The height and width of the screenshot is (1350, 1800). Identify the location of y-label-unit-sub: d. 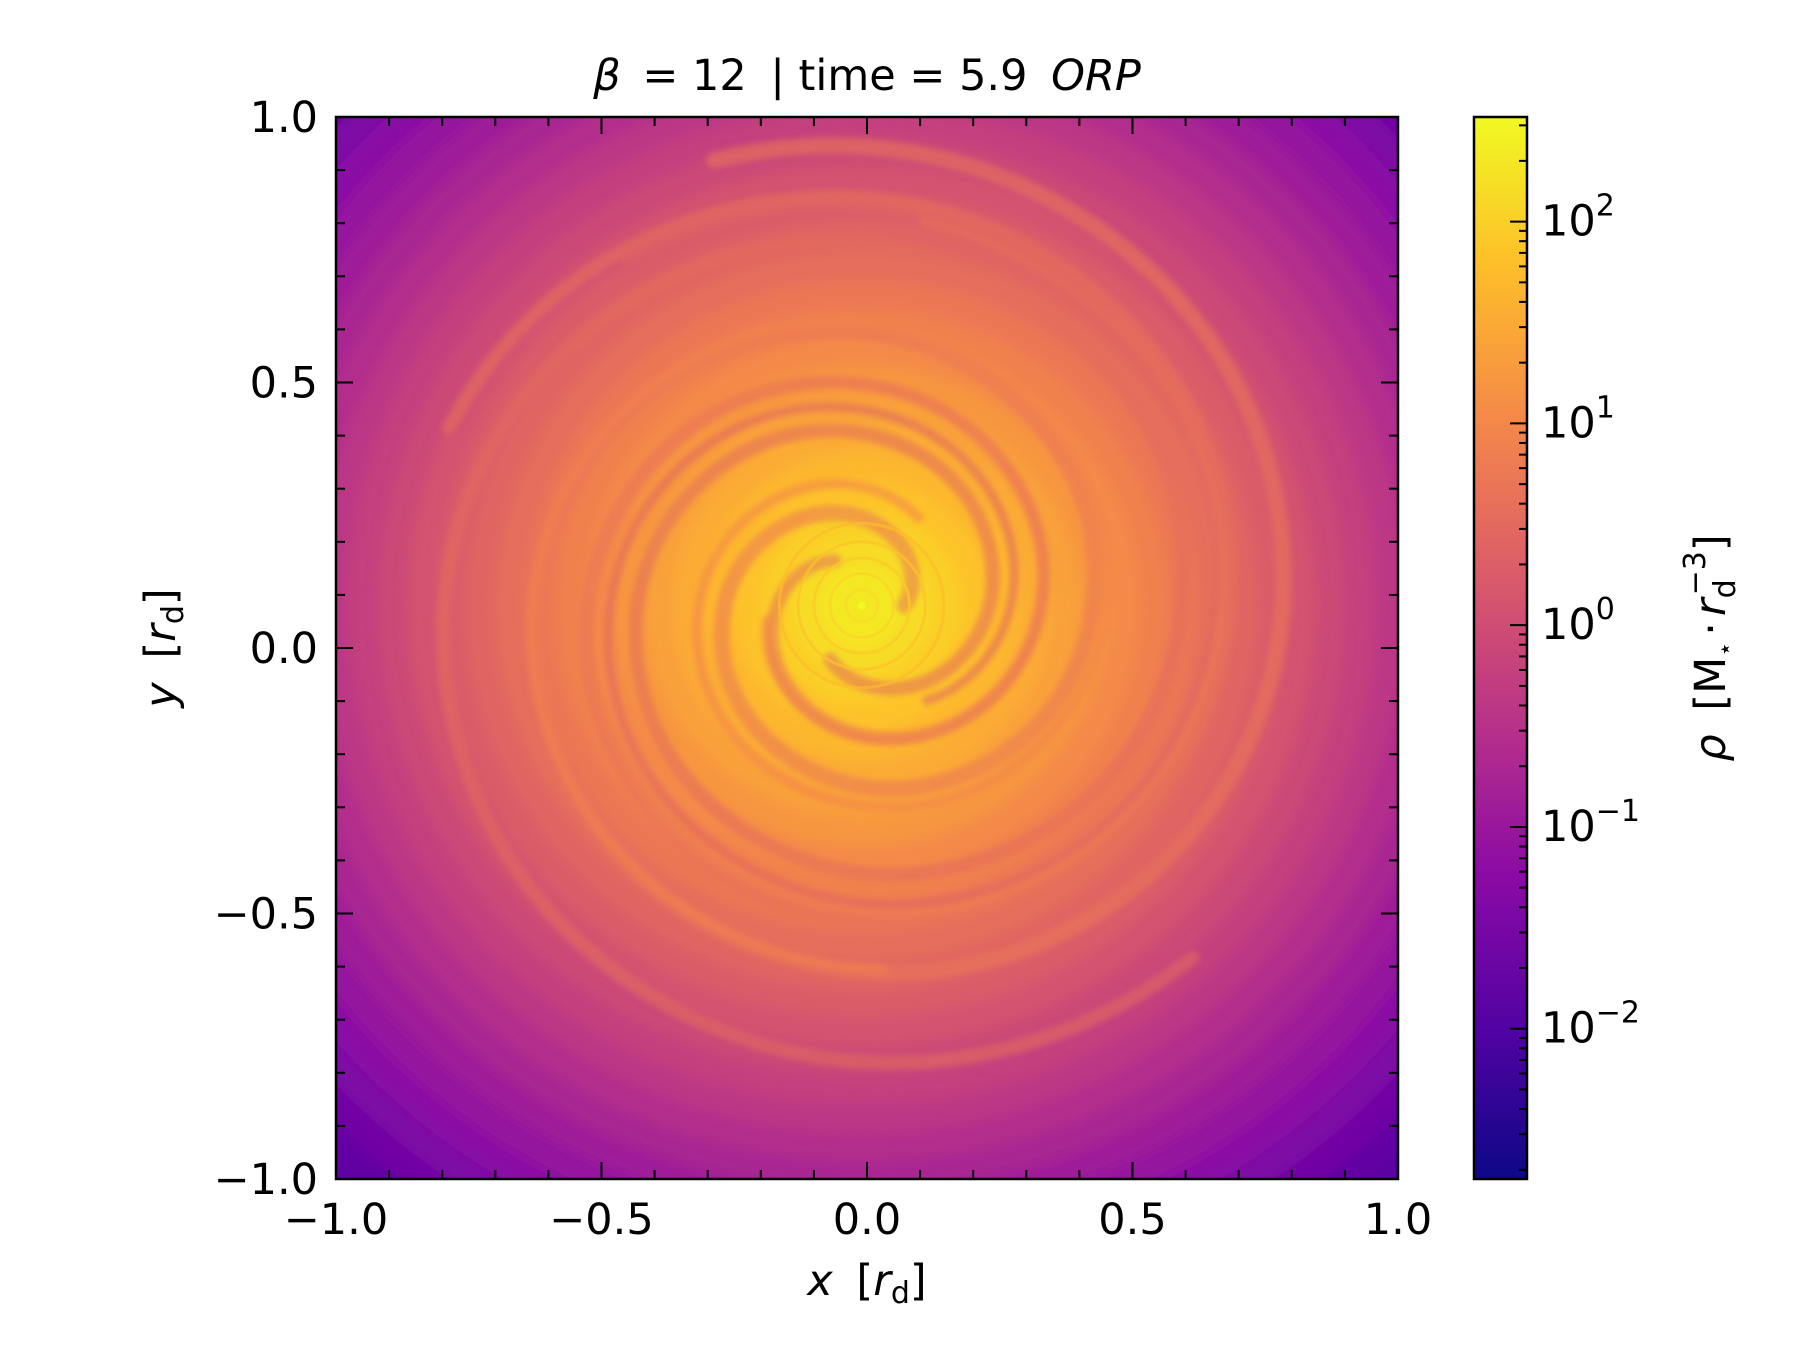
(173, 614).